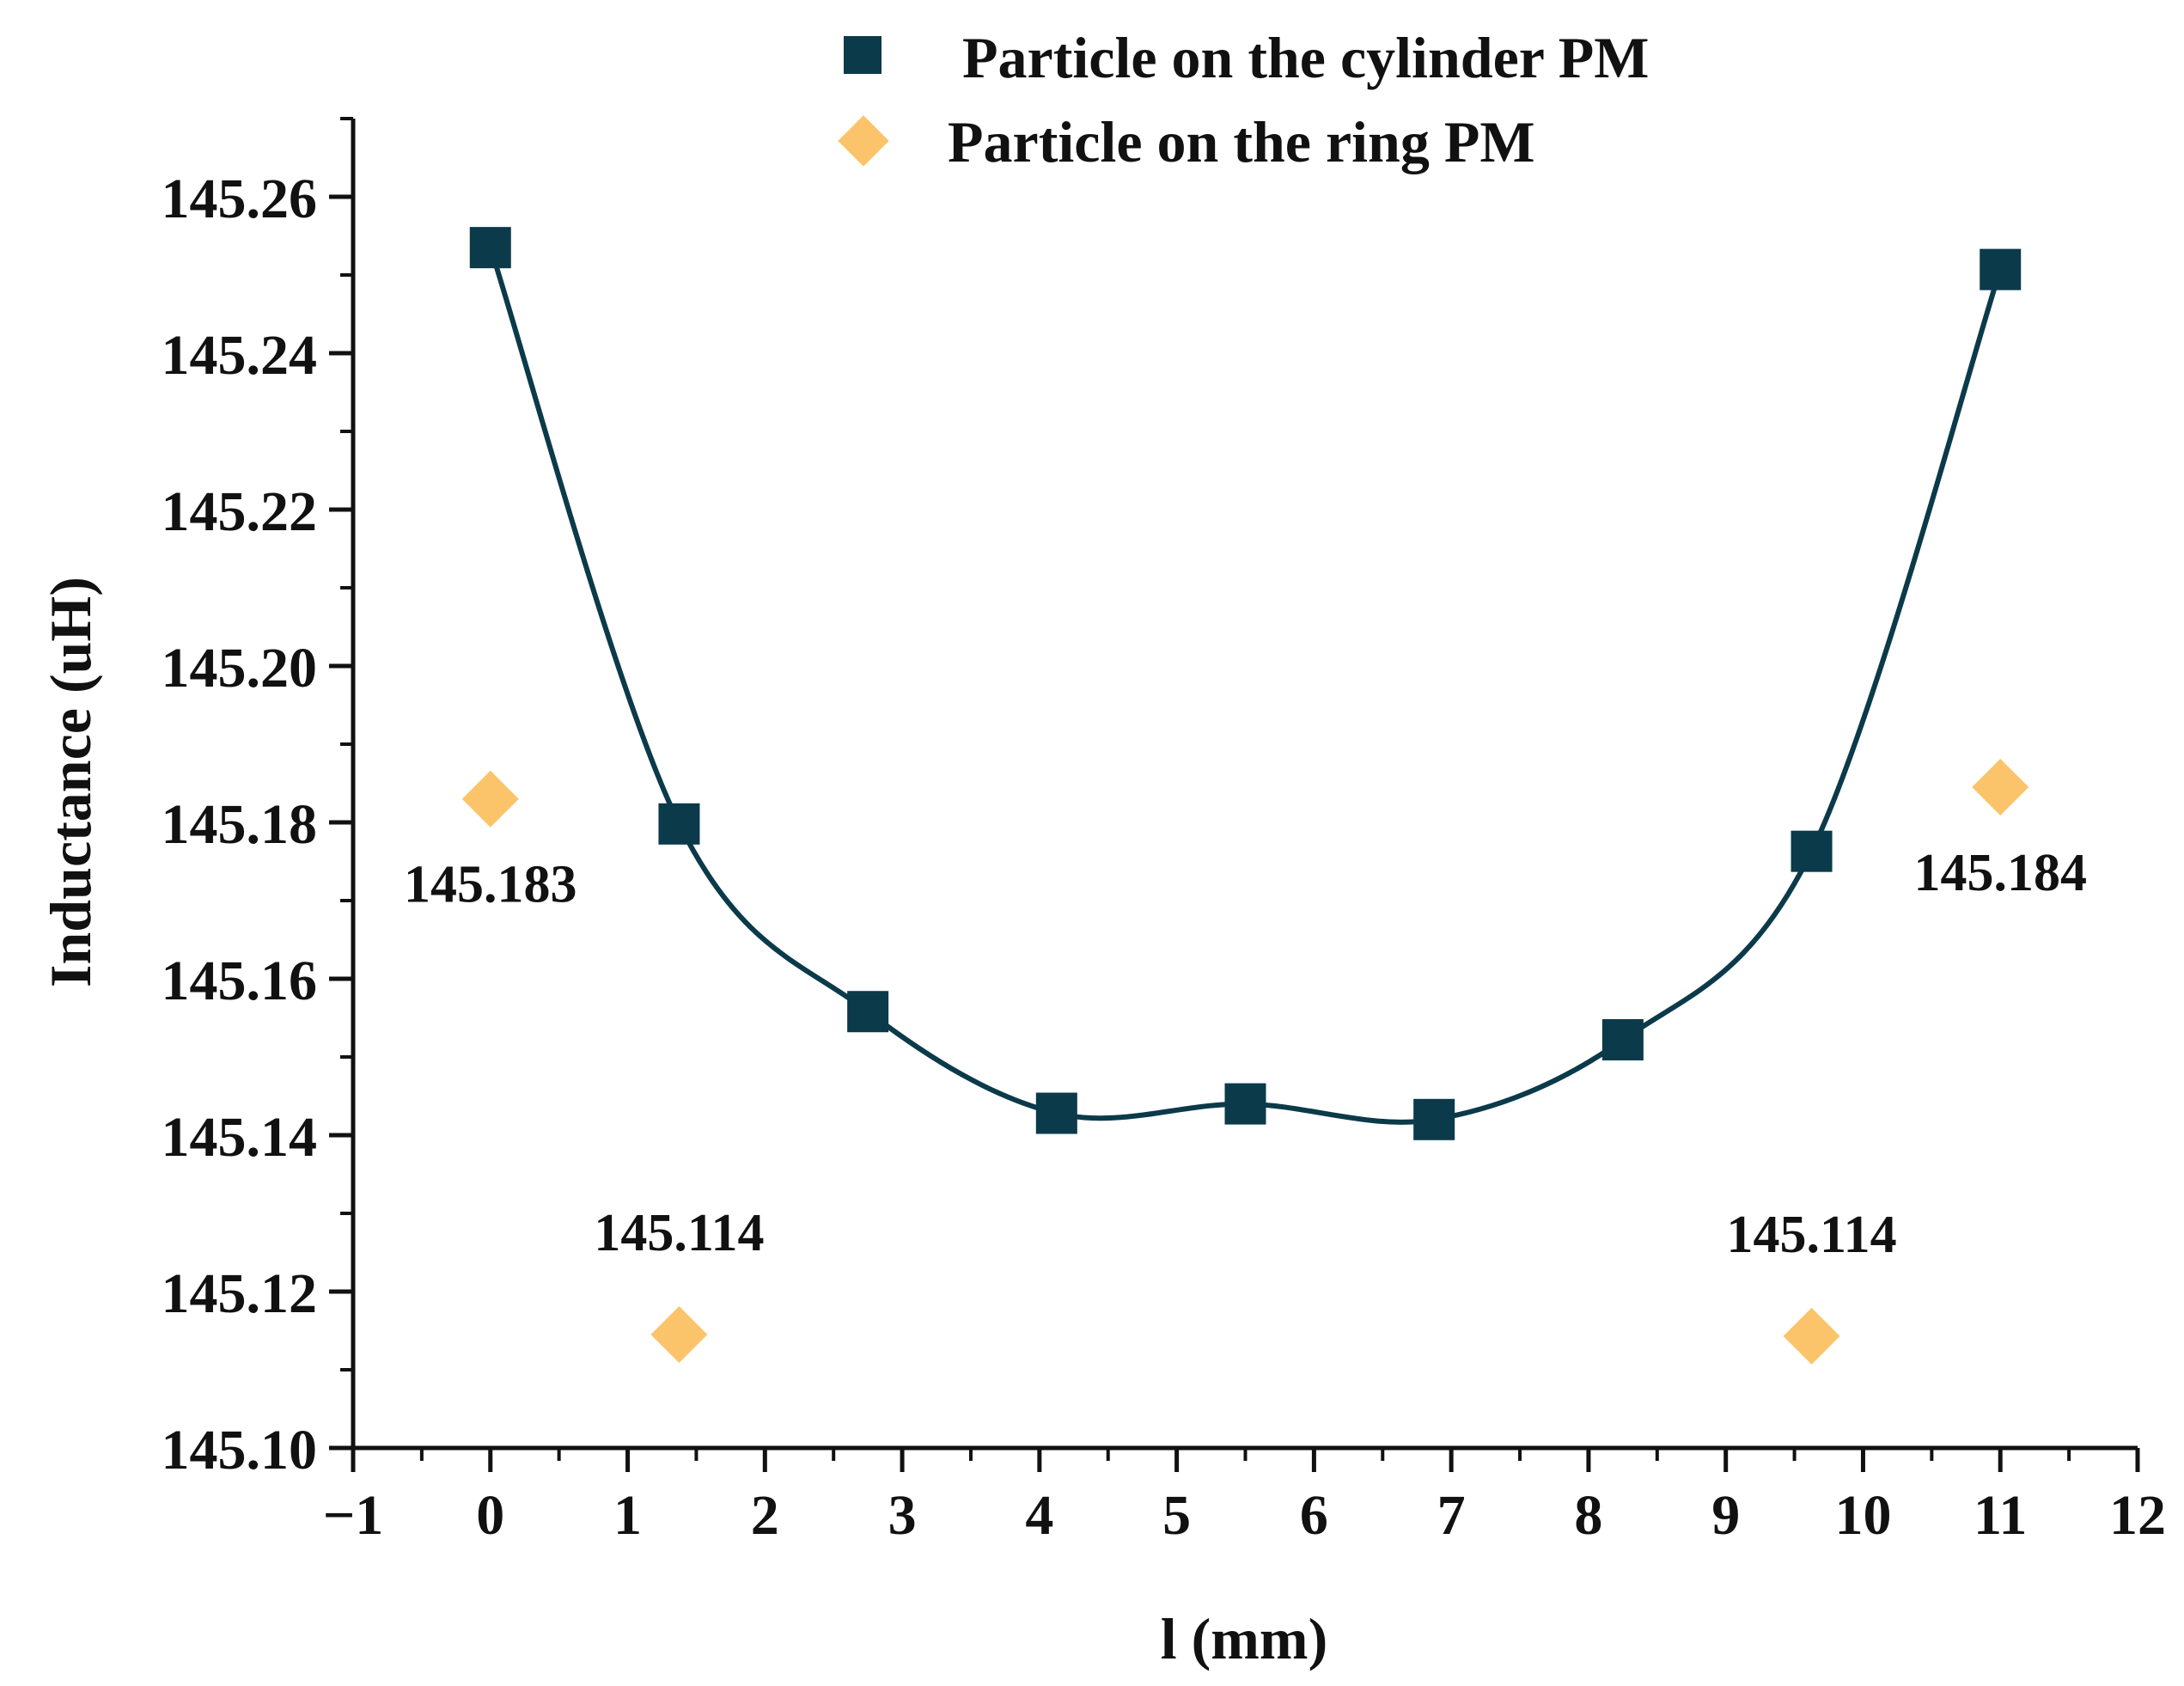 The width and height of the screenshot is (2184, 1686). Describe the element at coordinates (354, 1515) in the screenshot. I see `x-tick-label: −1` at that location.